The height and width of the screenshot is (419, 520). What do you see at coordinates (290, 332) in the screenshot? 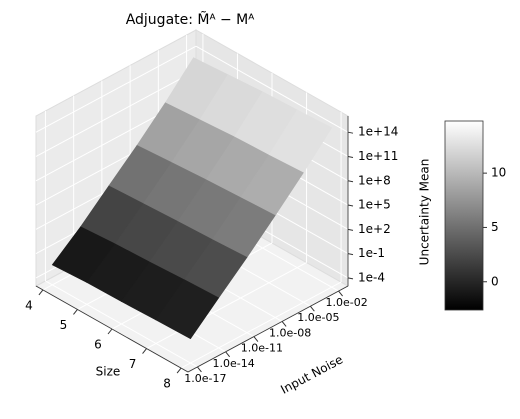
I see `y-tick-label: 1.0e-08` at bounding box center [290, 332].